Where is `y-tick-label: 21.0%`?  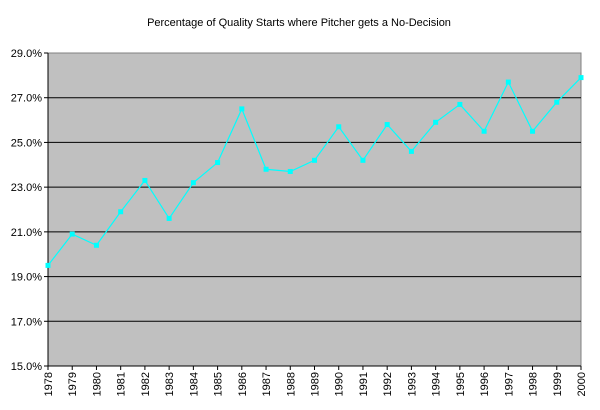 y-tick-label: 21.0% is located at coordinates (26, 233).